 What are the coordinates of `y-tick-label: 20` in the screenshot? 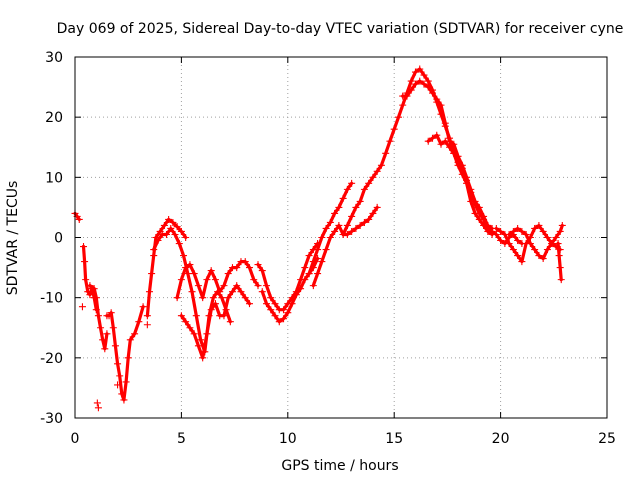 It's located at (54, 118).